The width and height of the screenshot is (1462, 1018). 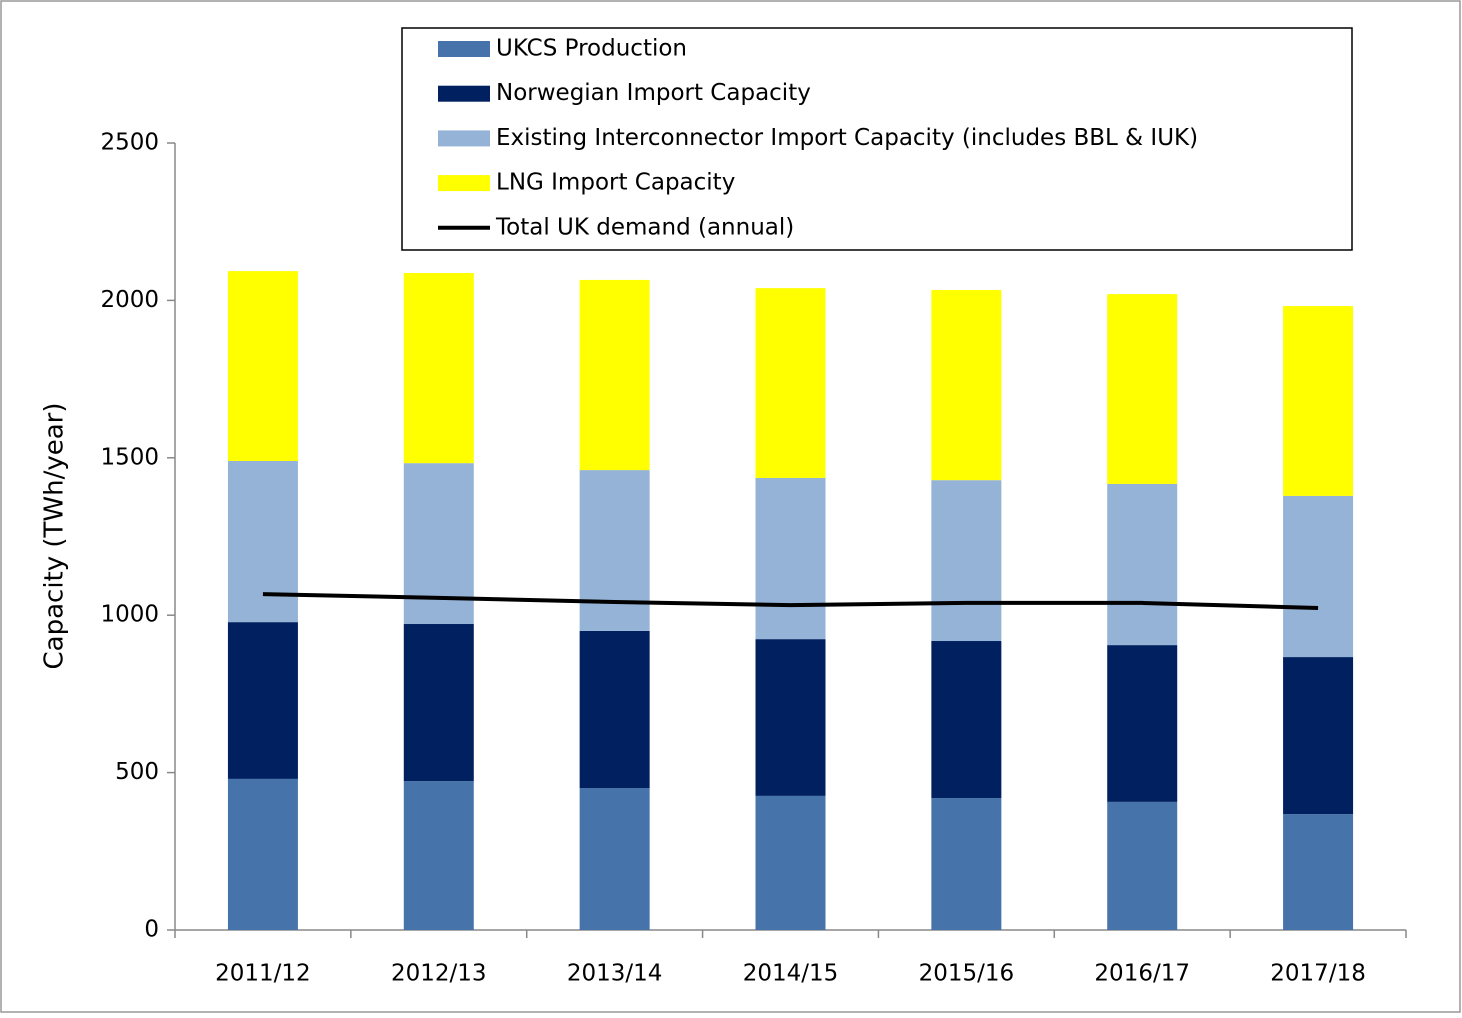 What do you see at coordinates (1318, 974) in the screenshot?
I see `x-tick-label: 2017/18` at bounding box center [1318, 974].